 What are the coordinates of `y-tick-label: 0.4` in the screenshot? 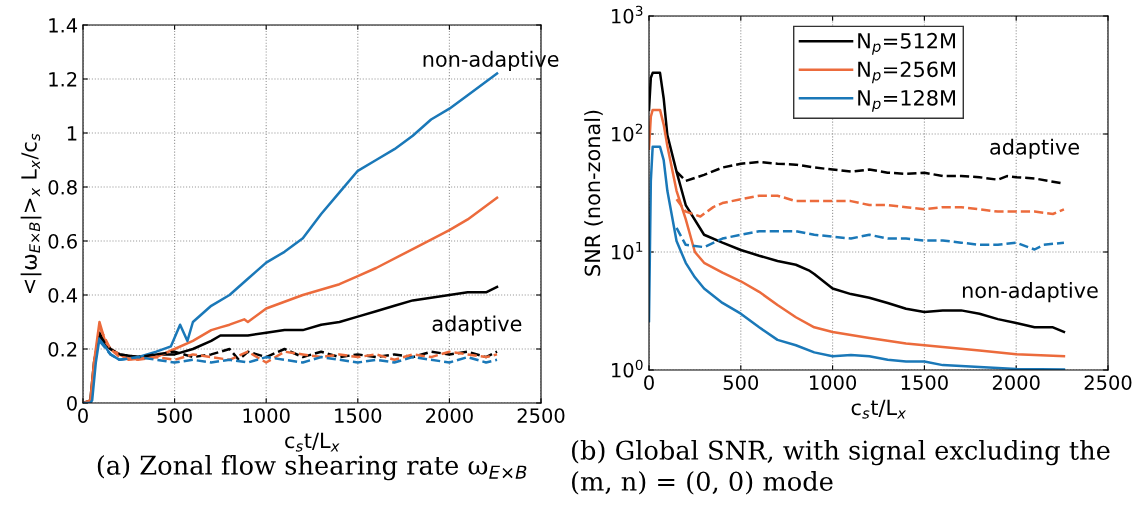 It's located at (63, 295).